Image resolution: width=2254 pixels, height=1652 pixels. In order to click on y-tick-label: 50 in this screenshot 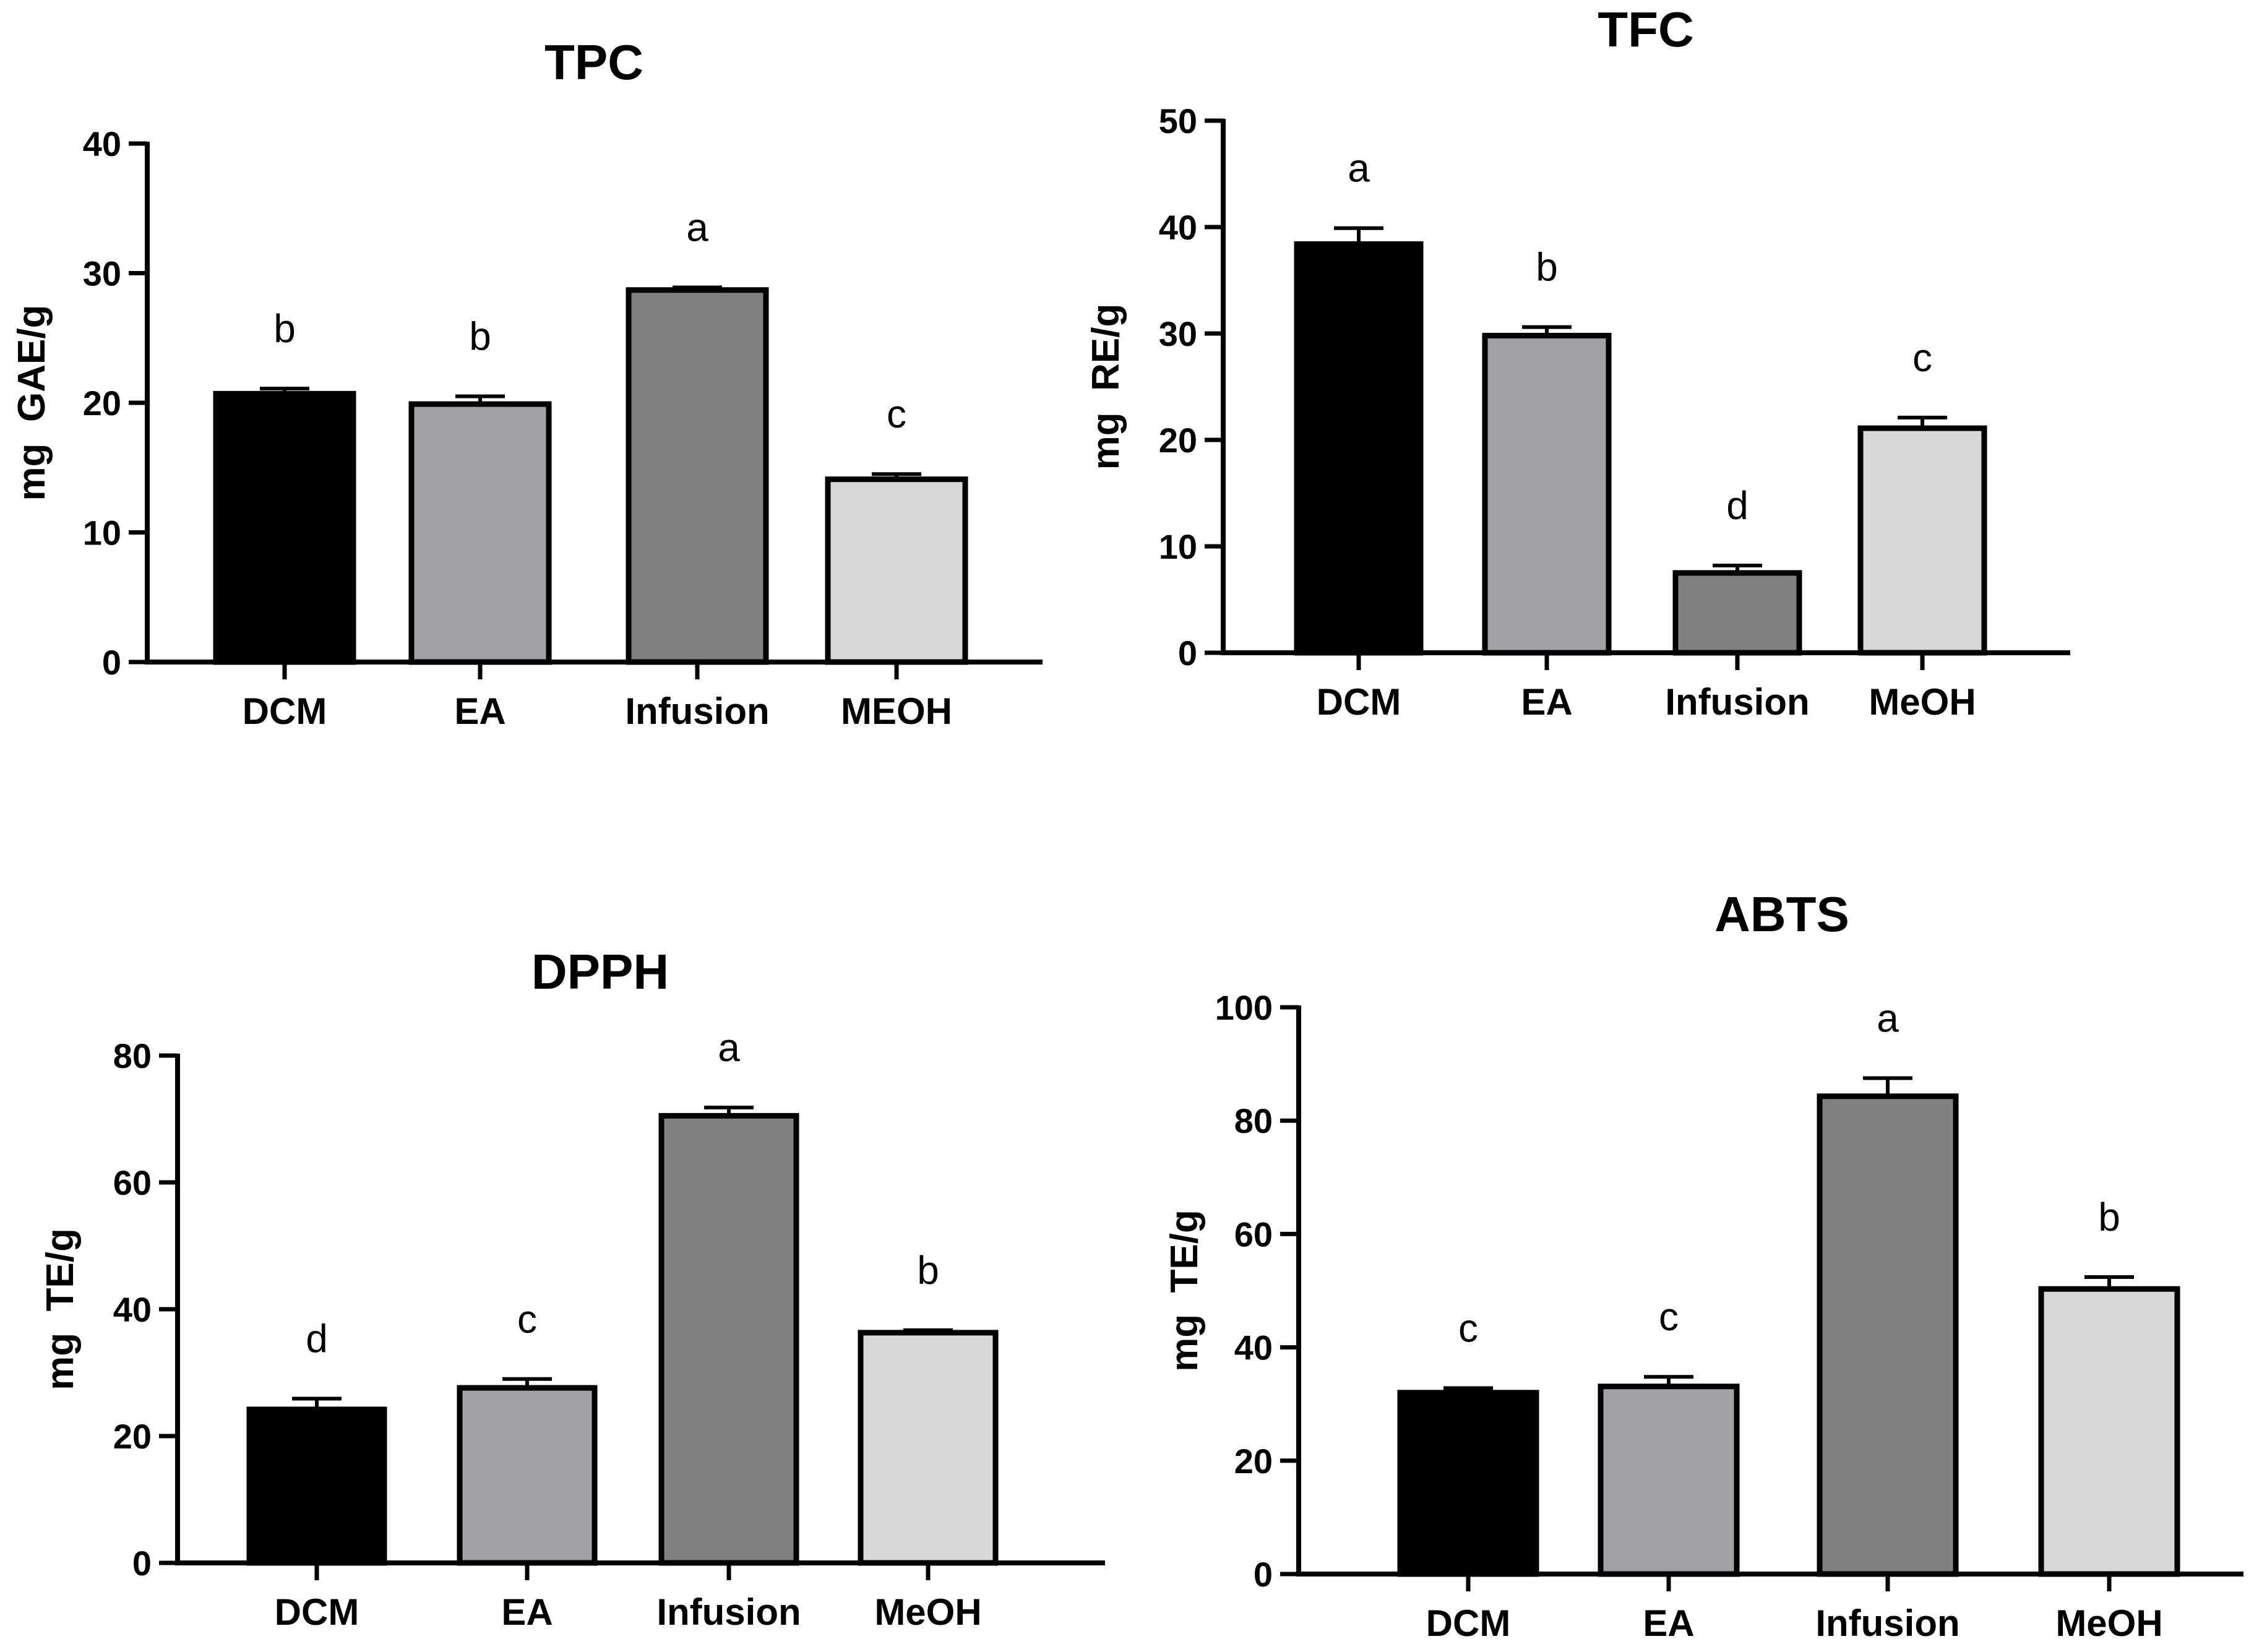, I will do `click(1178, 120)`.